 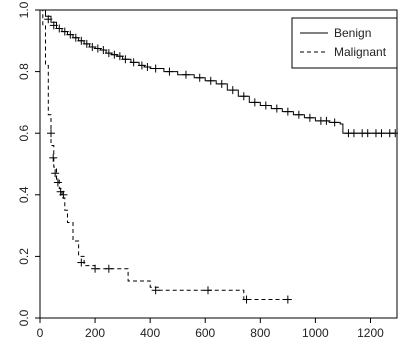 What do you see at coordinates (24, 256) in the screenshot?
I see `y-tick-label: 0.2` at bounding box center [24, 256].